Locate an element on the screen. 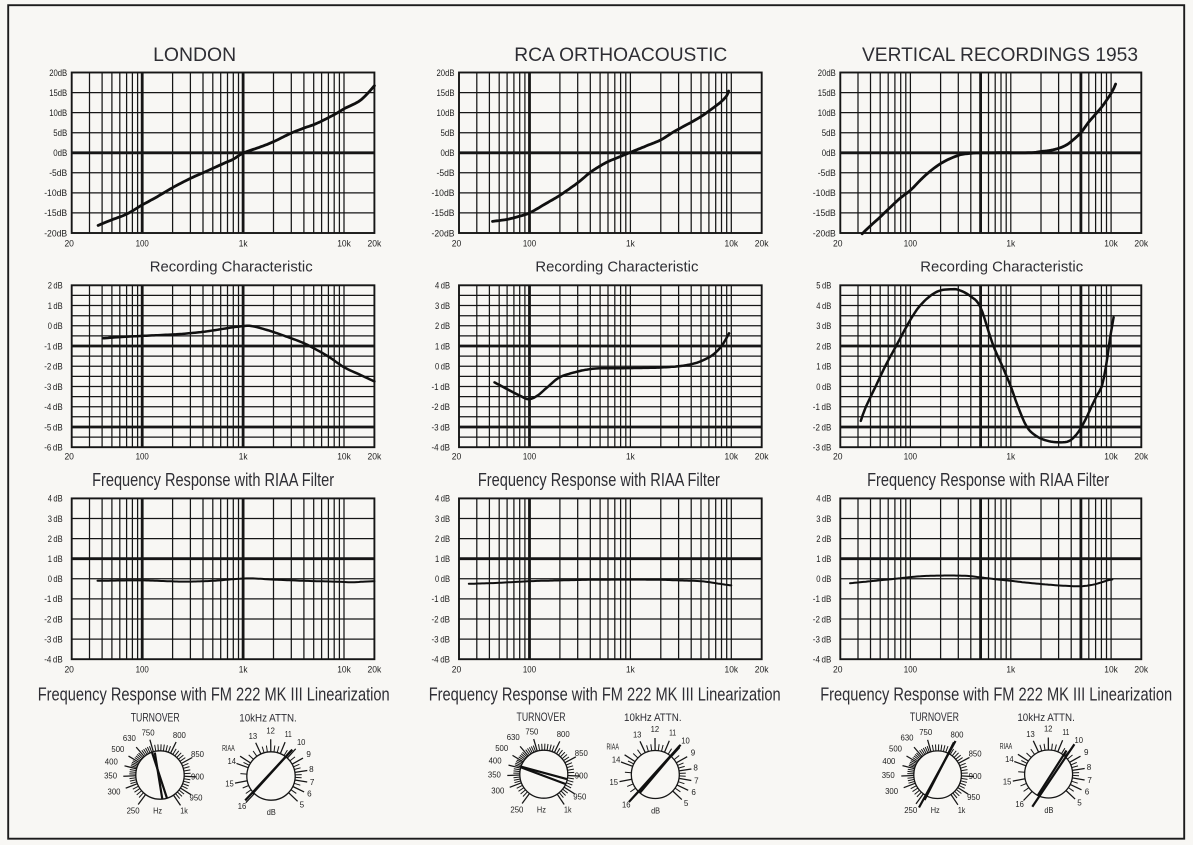 This screenshot has height=845, width=1193. svg-text: VERTICAL RECORDINGS 1953 is located at coordinates (1000, 55).